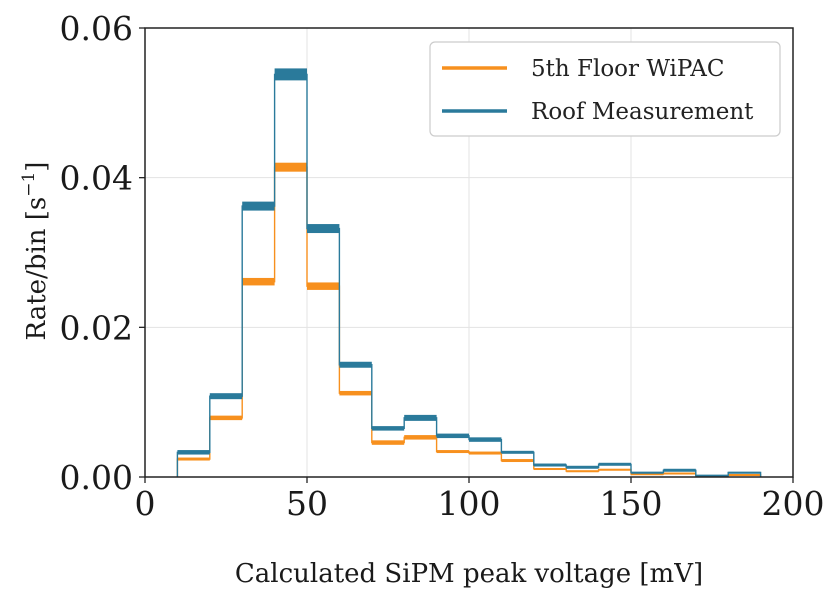 This screenshot has height=592, width=831. I want to click on y-axis-label: Rate/bin [s−1], so click(35, 251).